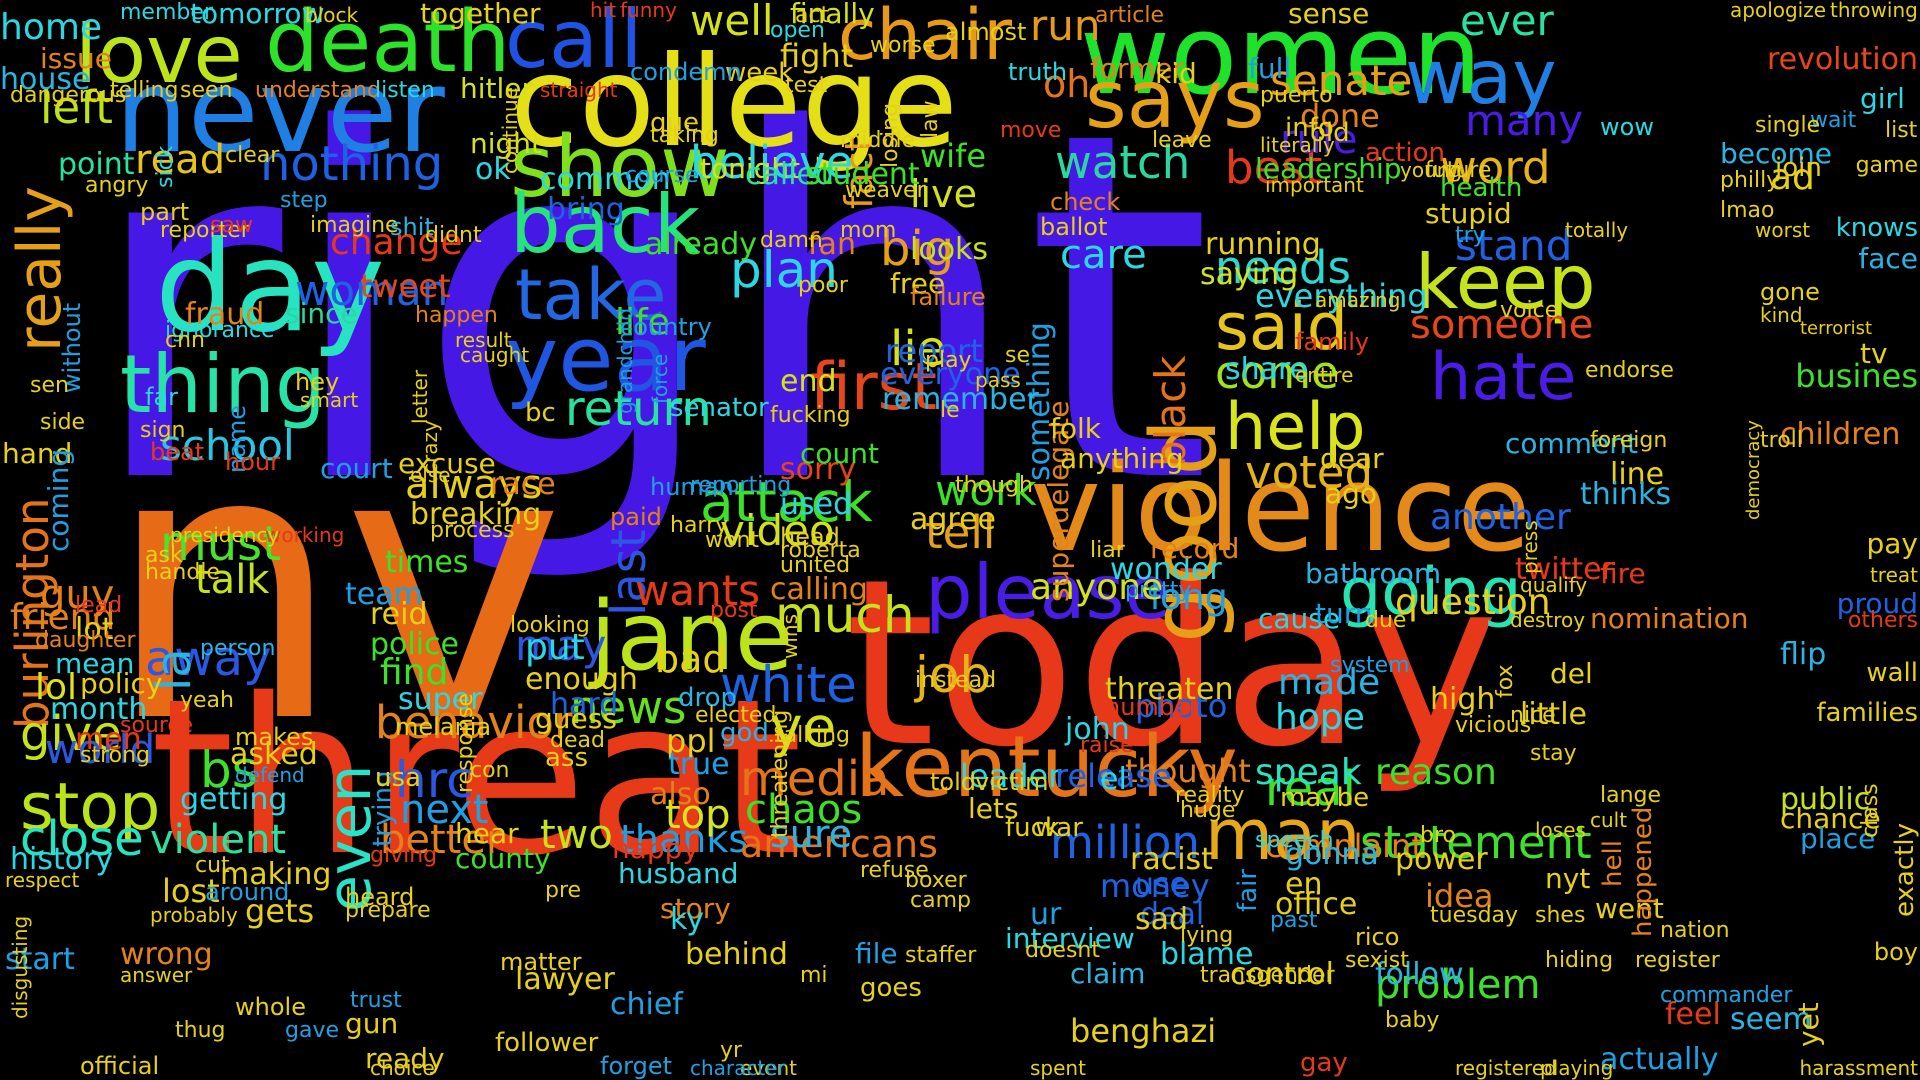  I want to click on cloud-word-use: use, so click(1162, 884).